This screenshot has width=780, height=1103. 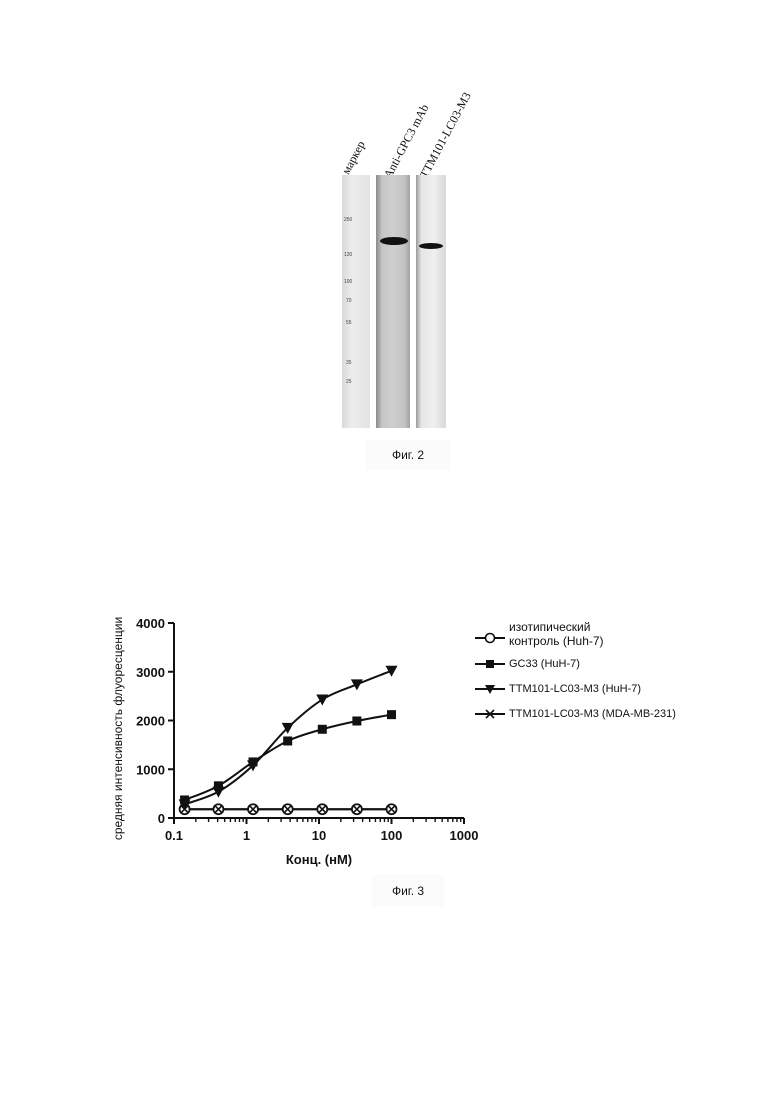 What do you see at coordinates (174, 835) in the screenshot?
I see `x-tick-label: 0.1` at bounding box center [174, 835].